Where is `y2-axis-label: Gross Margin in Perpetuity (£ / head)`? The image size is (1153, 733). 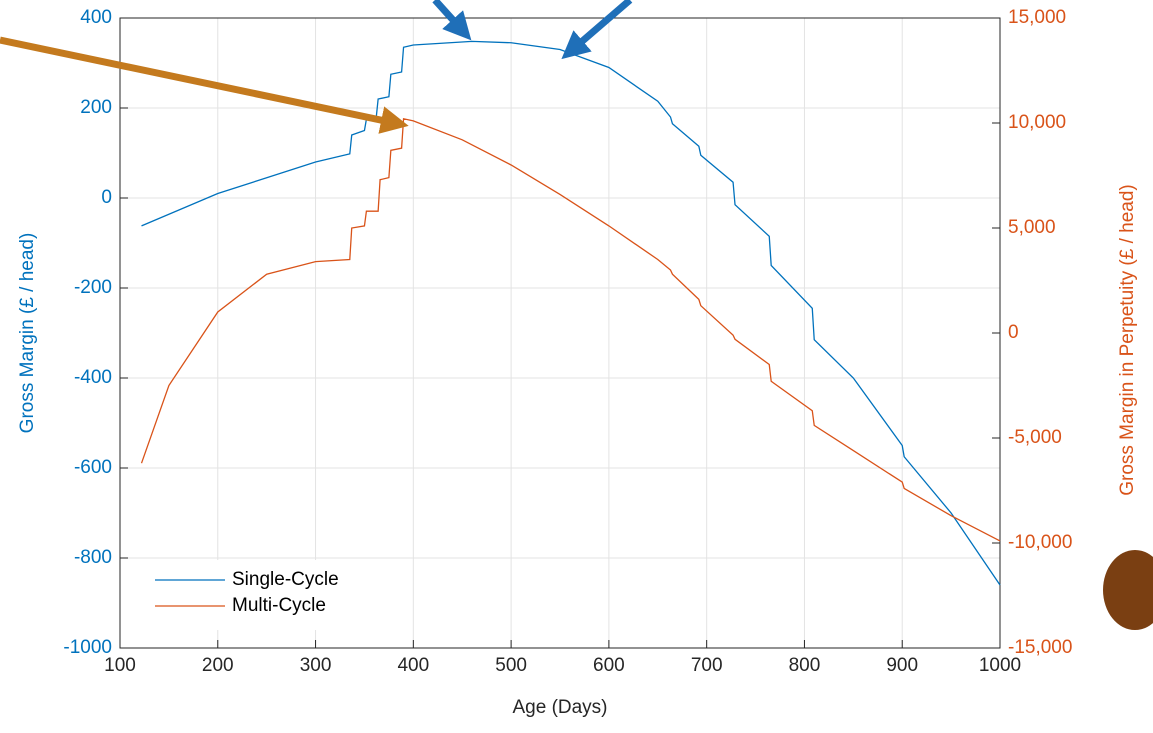 y2-axis-label: Gross Margin in Perpetuity (£ / head) is located at coordinates (1127, 340).